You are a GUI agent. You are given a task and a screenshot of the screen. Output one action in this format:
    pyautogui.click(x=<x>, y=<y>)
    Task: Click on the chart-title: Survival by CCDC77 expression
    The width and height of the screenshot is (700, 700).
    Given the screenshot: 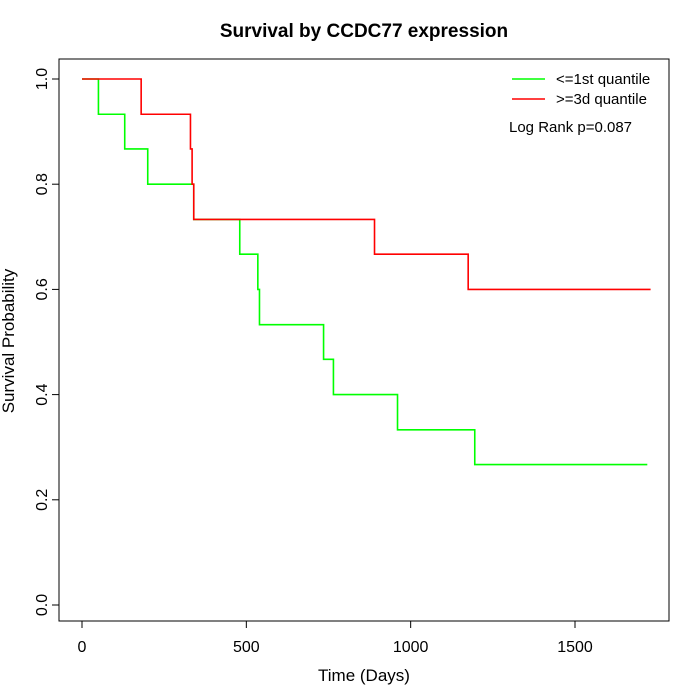 What is the action you would take?
    pyautogui.click(x=364, y=31)
    